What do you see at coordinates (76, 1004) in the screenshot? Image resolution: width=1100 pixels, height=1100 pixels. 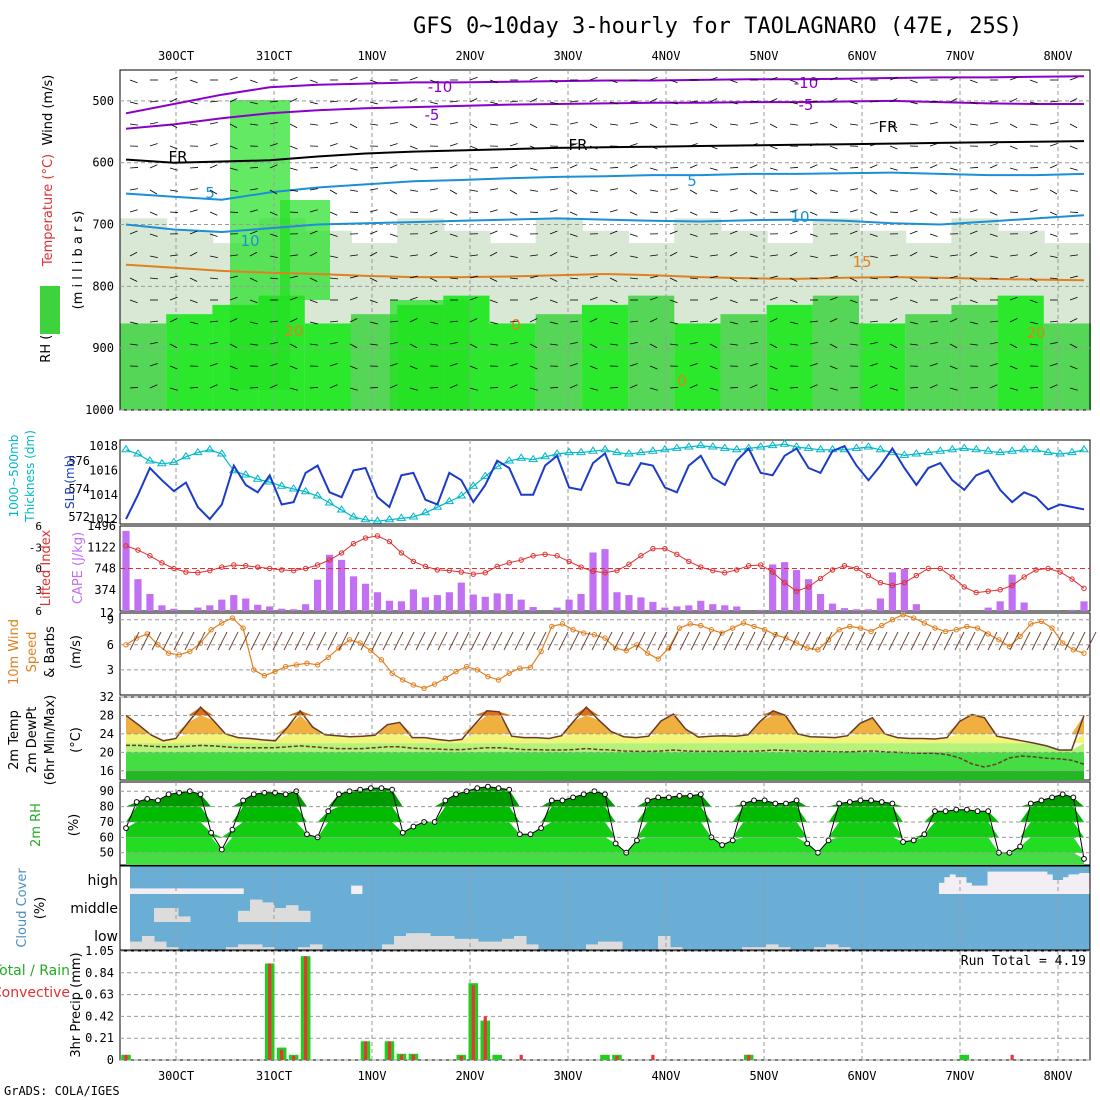 I see `precip-unit-label: 3hr Precip (mm)` at bounding box center [76, 1004].